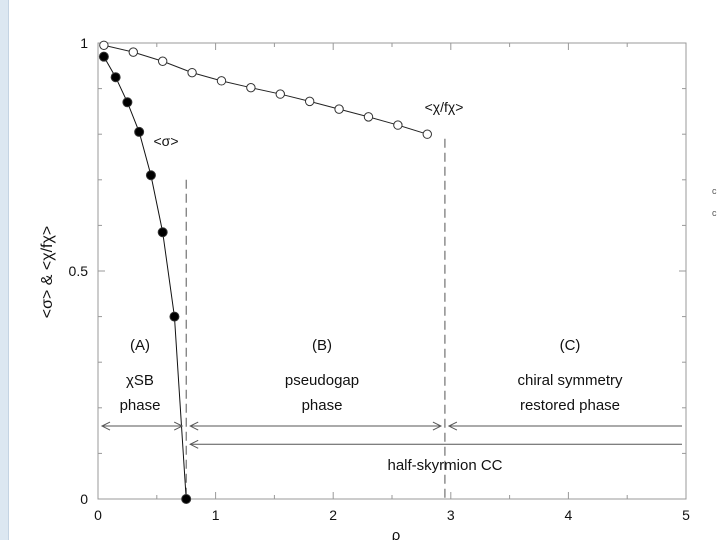  I want to click on x-tick-label-5: 5, so click(686, 515).